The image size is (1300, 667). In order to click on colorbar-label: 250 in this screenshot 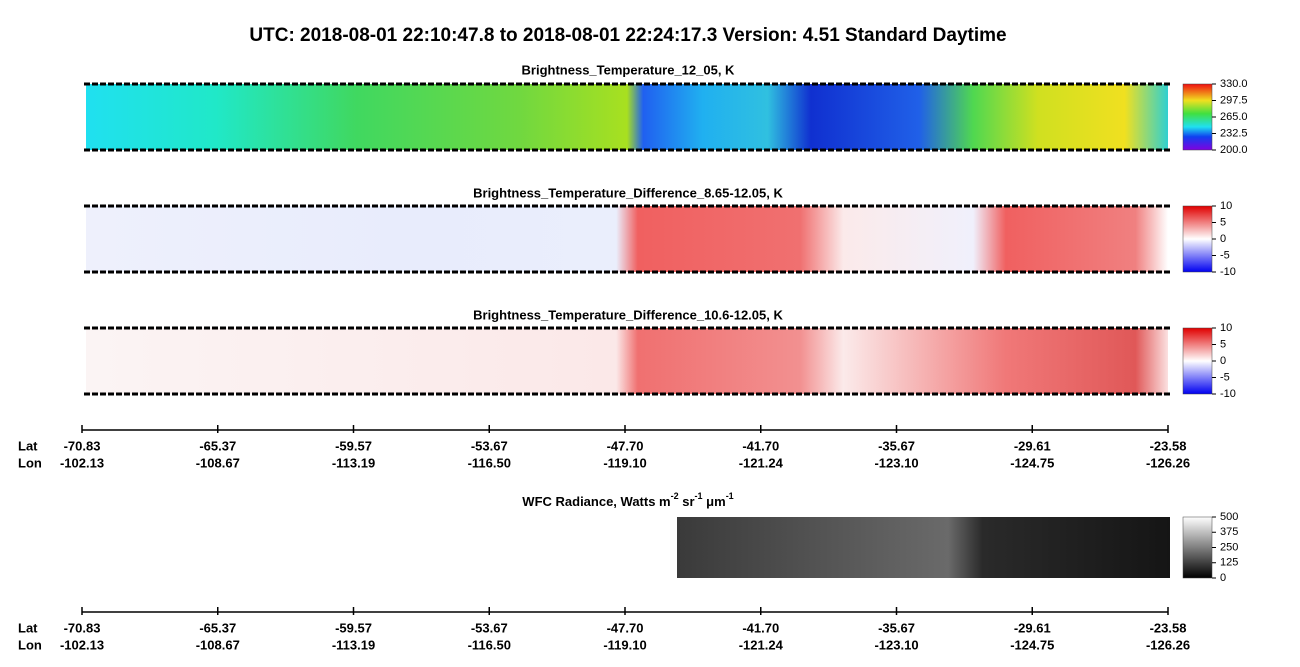, I will do `click(1229, 547)`.